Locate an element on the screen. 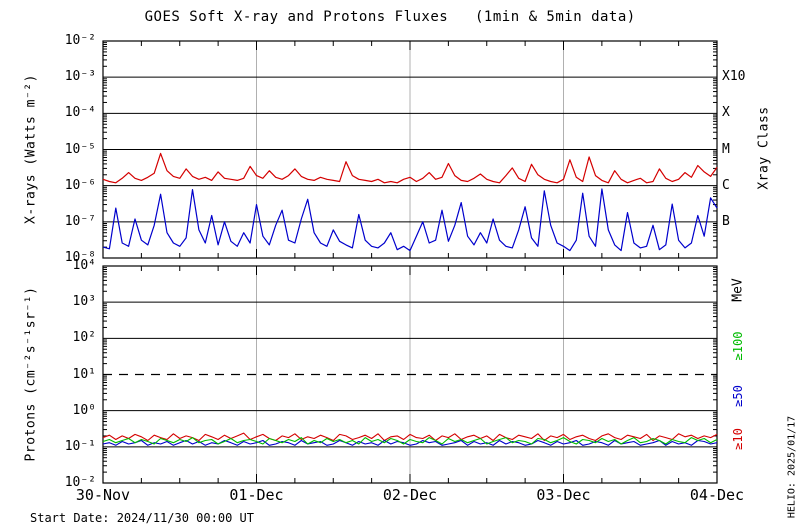 This screenshot has height=530, width=800. proton-y-tick-label: 10⁻¹ is located at coordinates (80, 446).